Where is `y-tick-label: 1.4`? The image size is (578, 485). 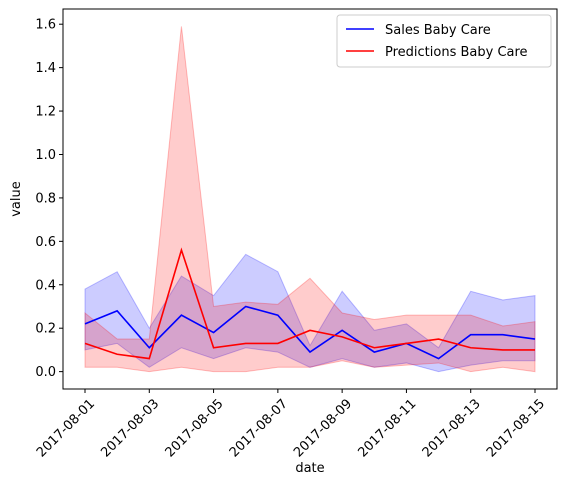 y-tick-label: 1.4 is located at coordinates (45, 68).